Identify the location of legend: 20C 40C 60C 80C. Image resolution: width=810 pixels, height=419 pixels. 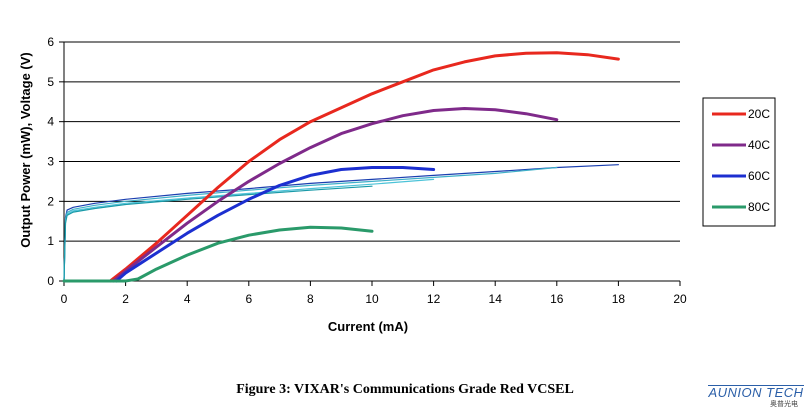
(739, 162).